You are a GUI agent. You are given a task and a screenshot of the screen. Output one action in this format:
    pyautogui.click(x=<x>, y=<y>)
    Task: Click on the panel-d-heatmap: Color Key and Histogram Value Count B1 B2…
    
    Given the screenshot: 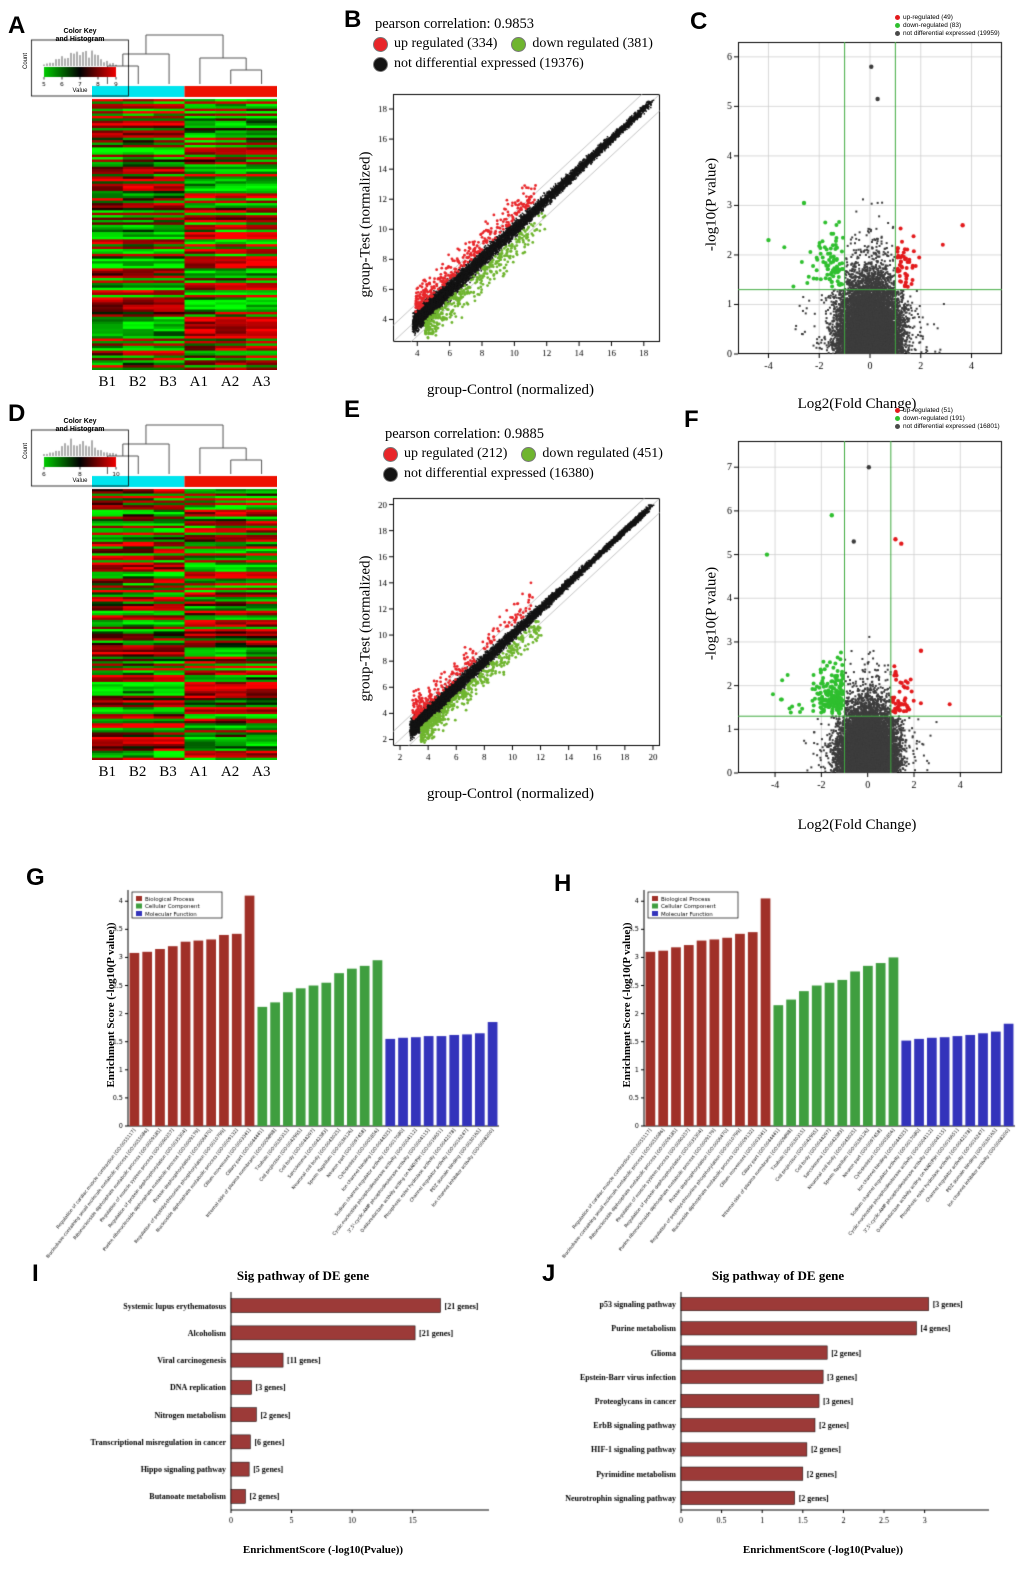 What is the action you would take?
    pyautogui.click(x=156, y=598)
    